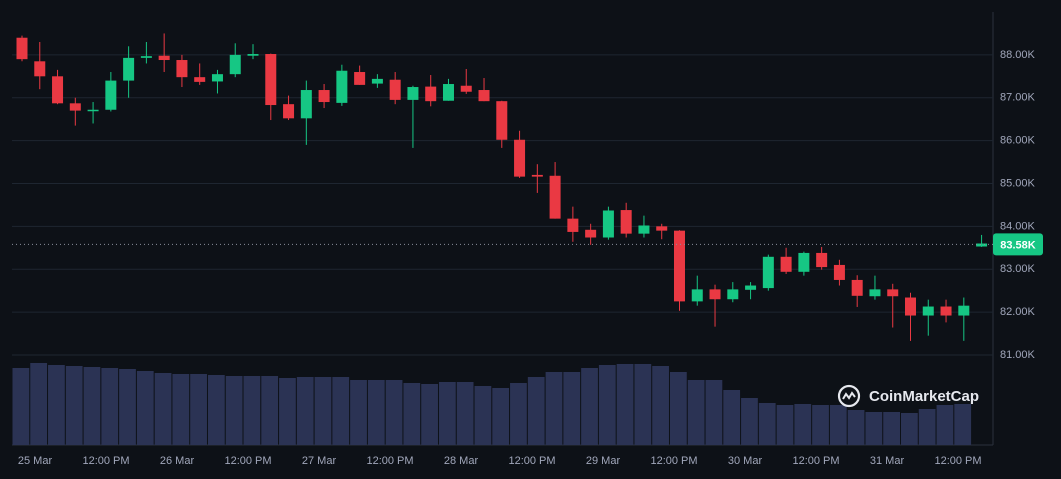 The height and width of the screenshot is (479, 1061). Describe the element at coordinates (1018, 183) in the screenshot. I see `y-tick-label: 85.00K` at that location.